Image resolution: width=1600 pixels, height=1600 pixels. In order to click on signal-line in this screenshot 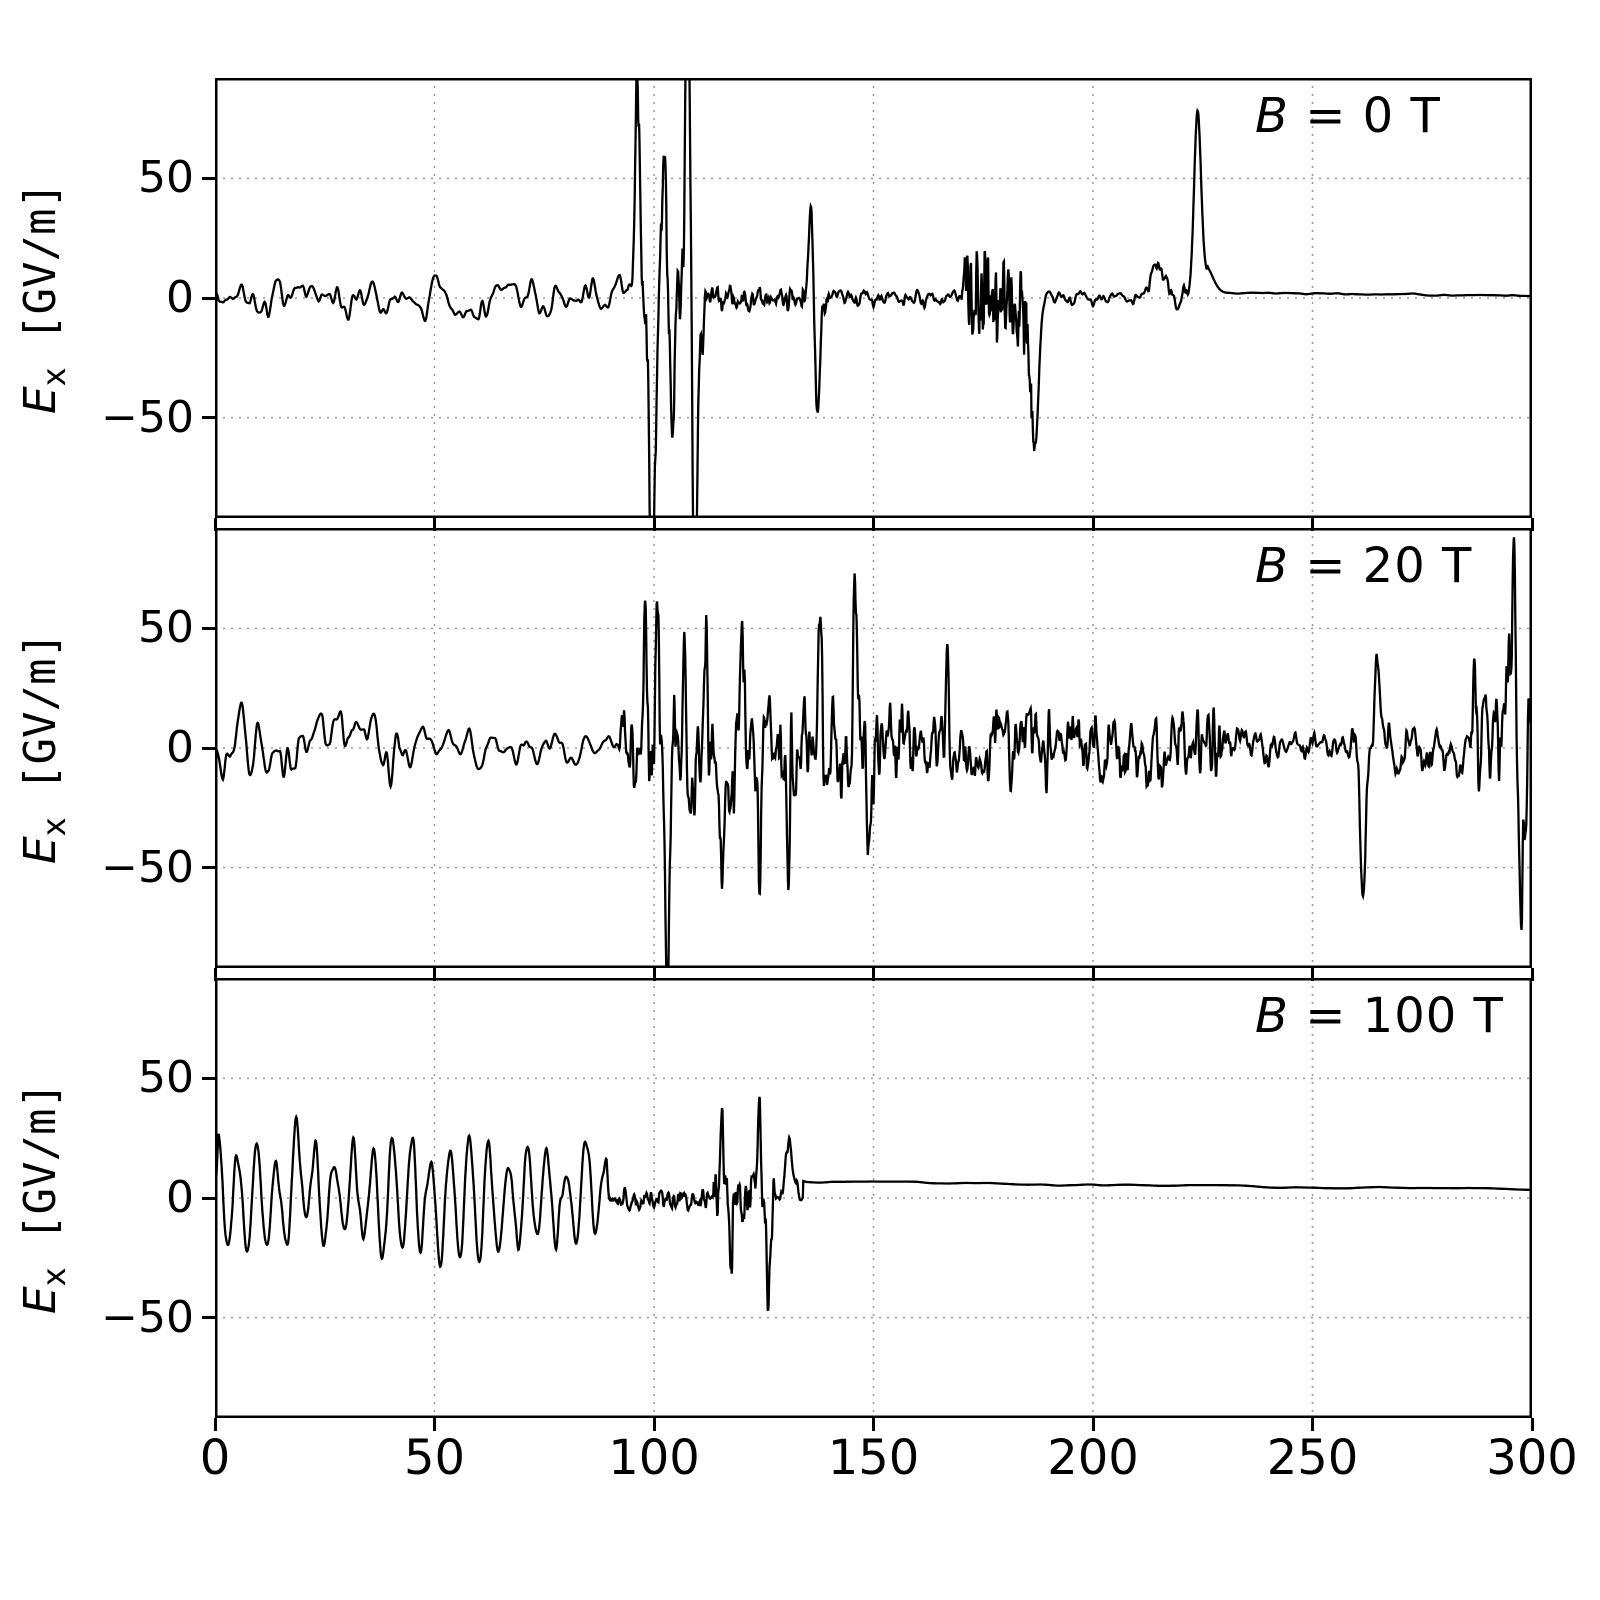, I will do `click(873, 1204)`.